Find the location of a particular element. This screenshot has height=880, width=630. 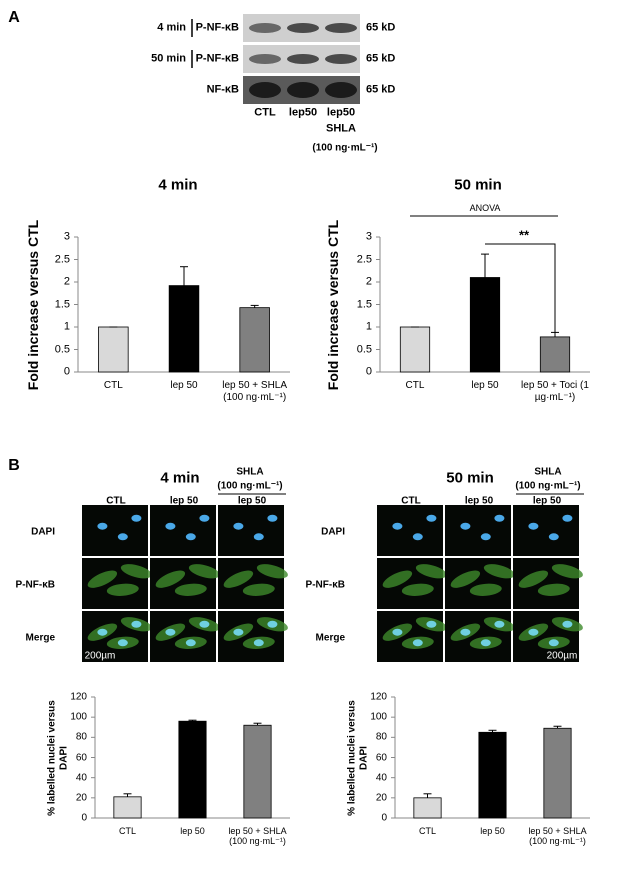

blot-protein: NF-κB is located at coordinates (222, 89).